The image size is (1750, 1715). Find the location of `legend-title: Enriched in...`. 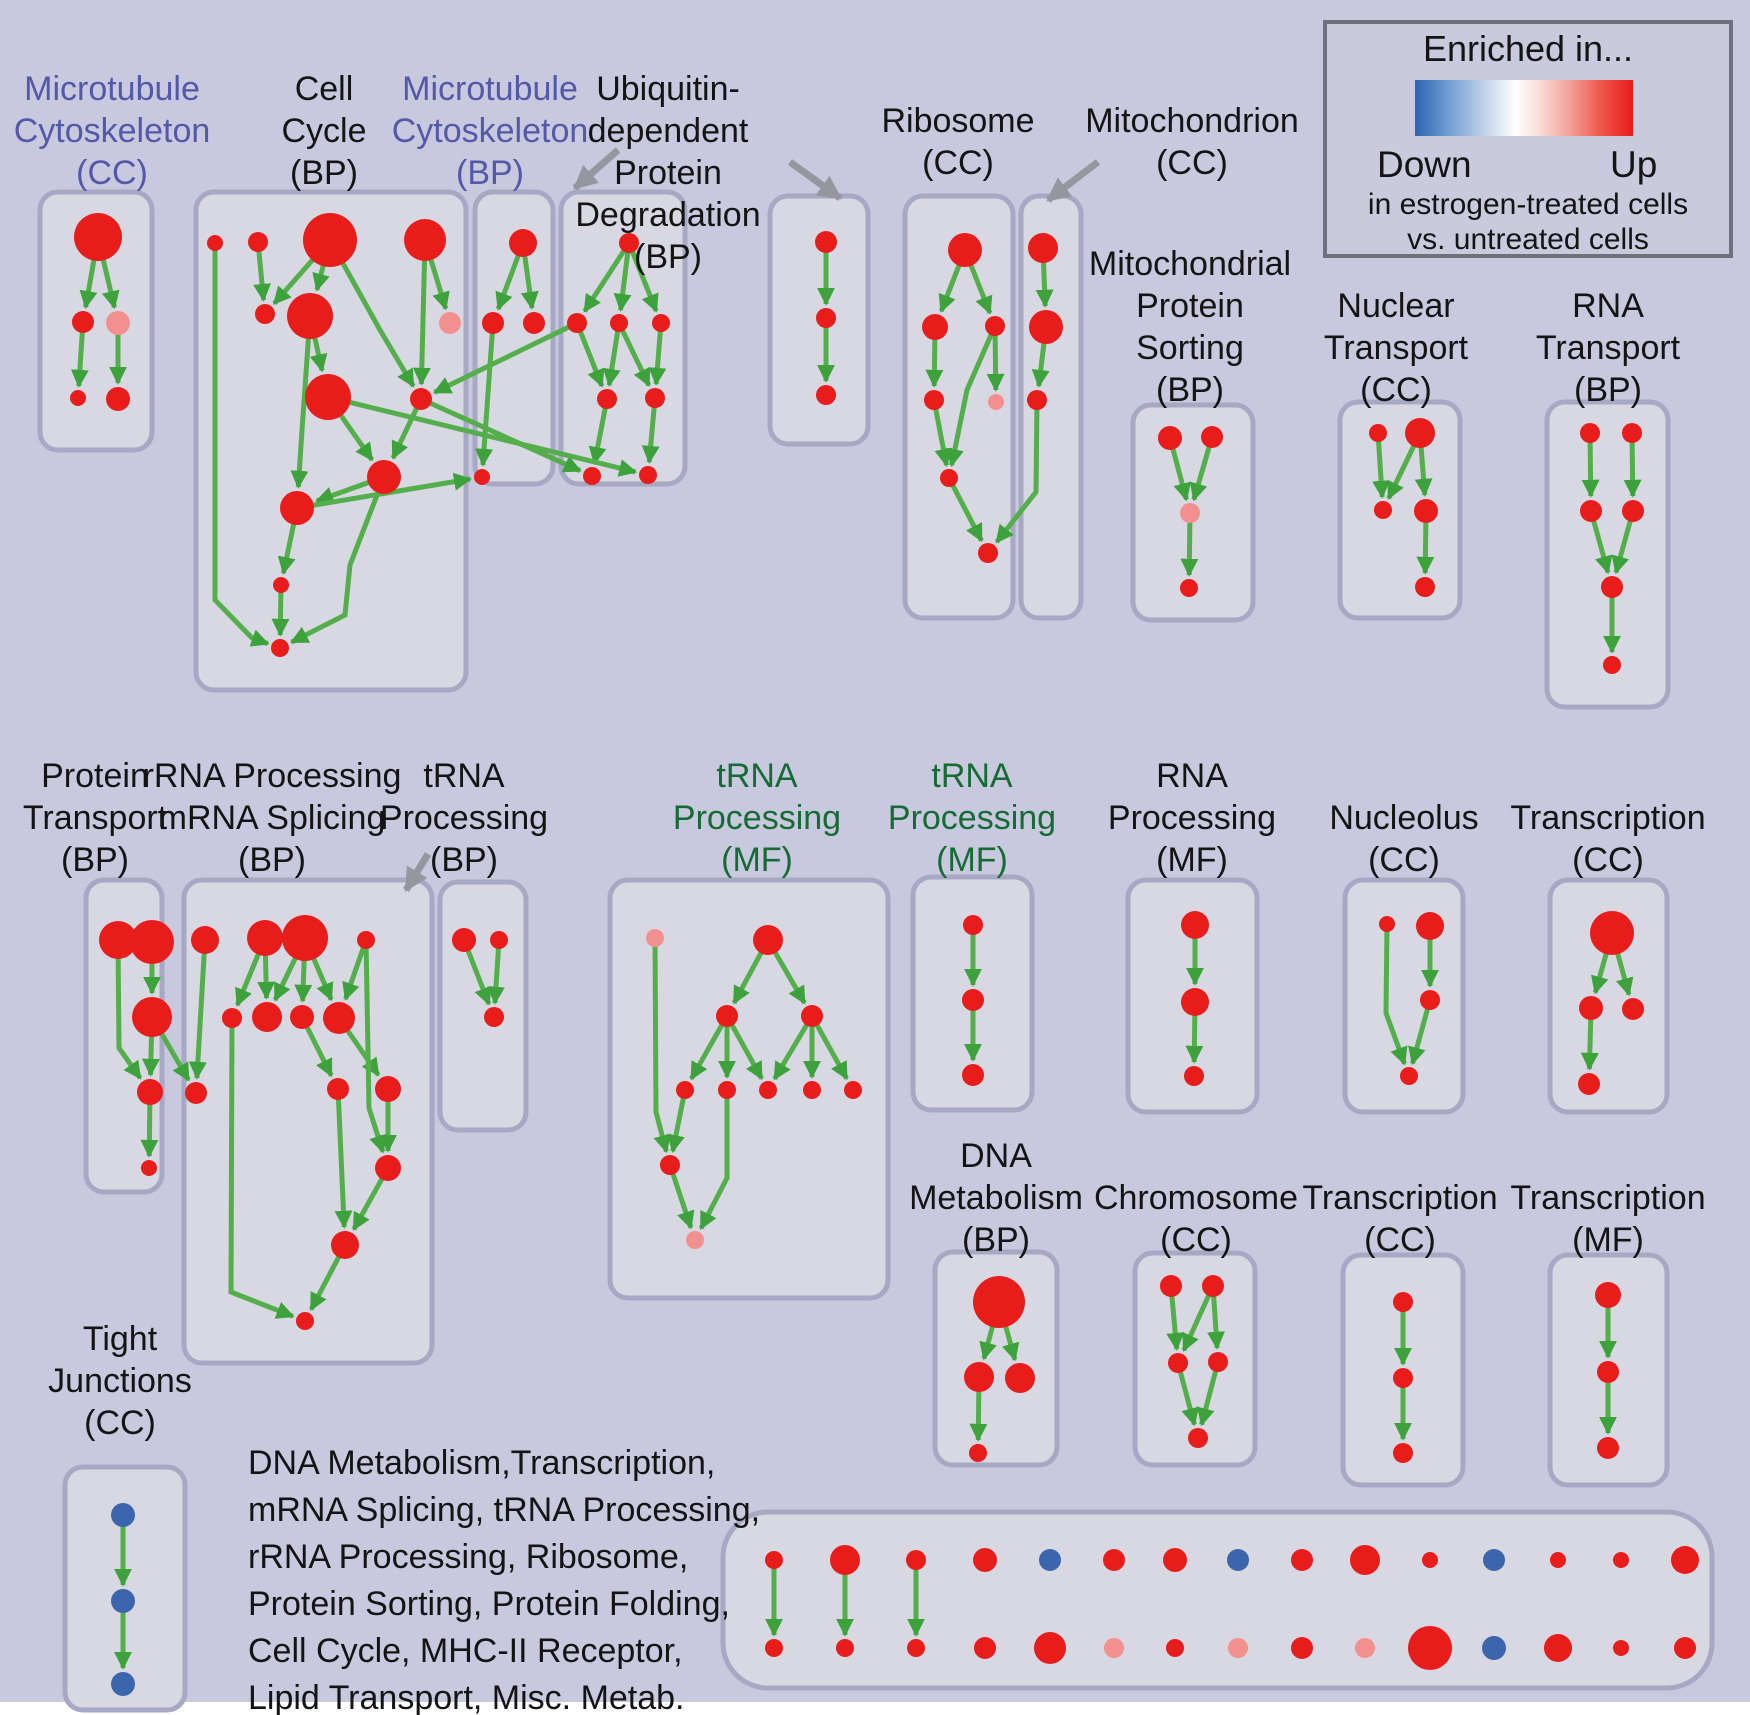

legend-title: Enriched in... is located at coordinates (1528, 48).